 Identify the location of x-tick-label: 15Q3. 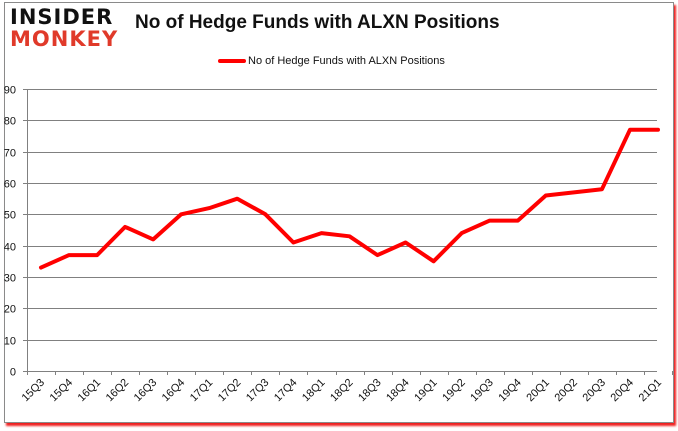
(34, 391).